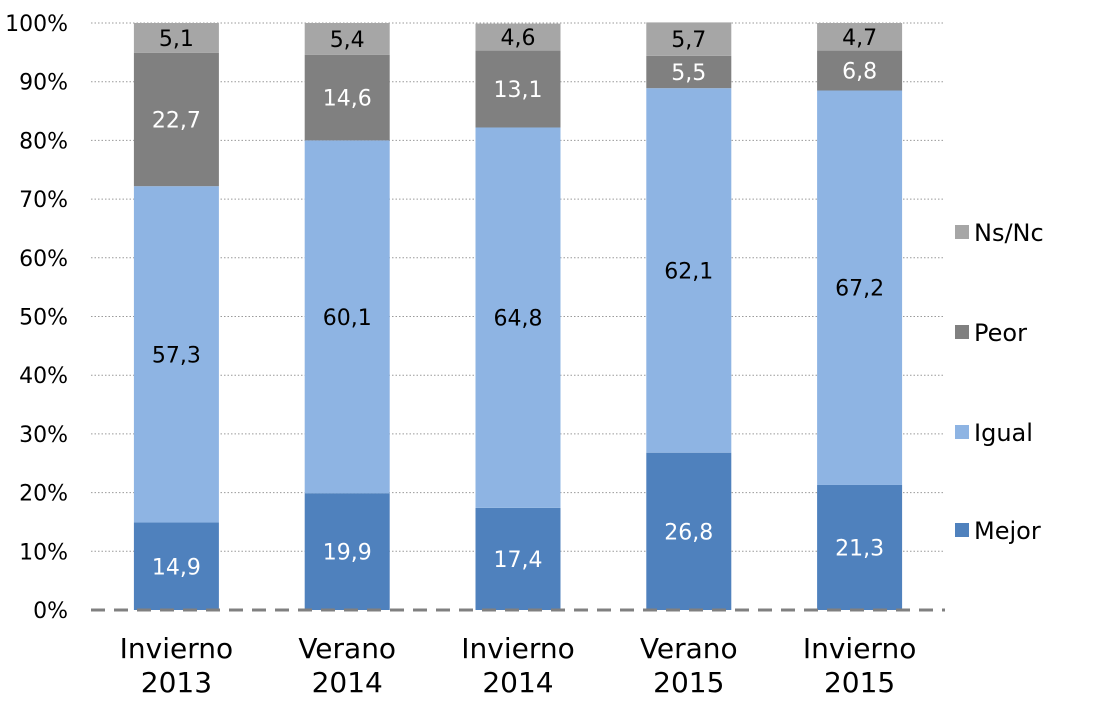 This screenshot has height=702, width=1115. Describe the element at coordinates (43, 376) in the screenshot. I see `y-tick-label: 40%` at that location.